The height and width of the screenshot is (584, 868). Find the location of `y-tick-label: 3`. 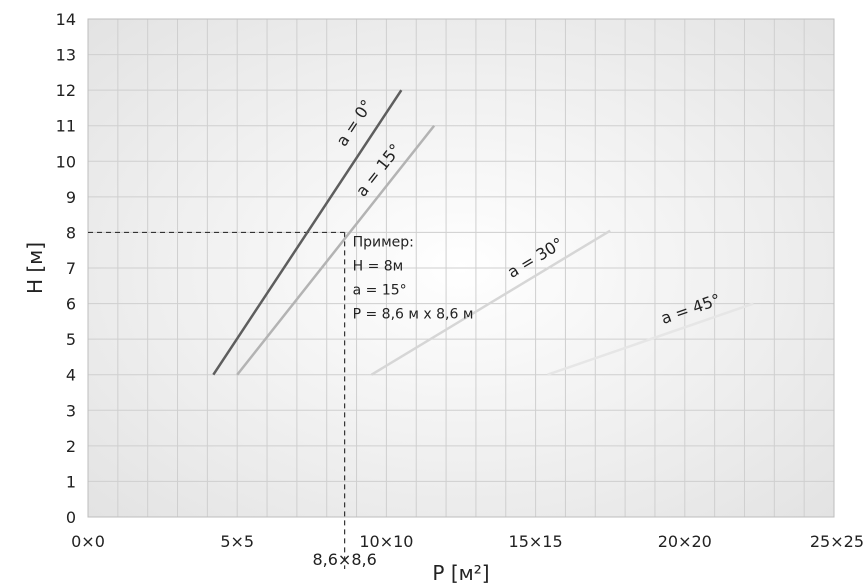

y-tick-label: 3 is located at coordinates (71, 410).